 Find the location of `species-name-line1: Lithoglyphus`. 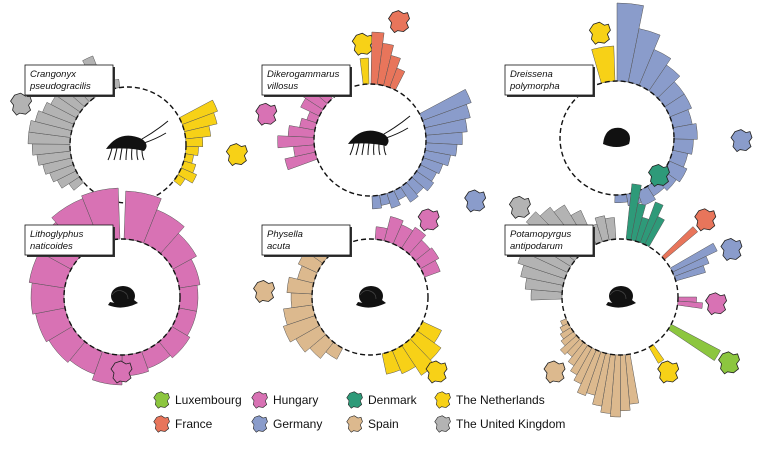

species-name-line1: Lithoglyphus is located at coordinates (57, 234).